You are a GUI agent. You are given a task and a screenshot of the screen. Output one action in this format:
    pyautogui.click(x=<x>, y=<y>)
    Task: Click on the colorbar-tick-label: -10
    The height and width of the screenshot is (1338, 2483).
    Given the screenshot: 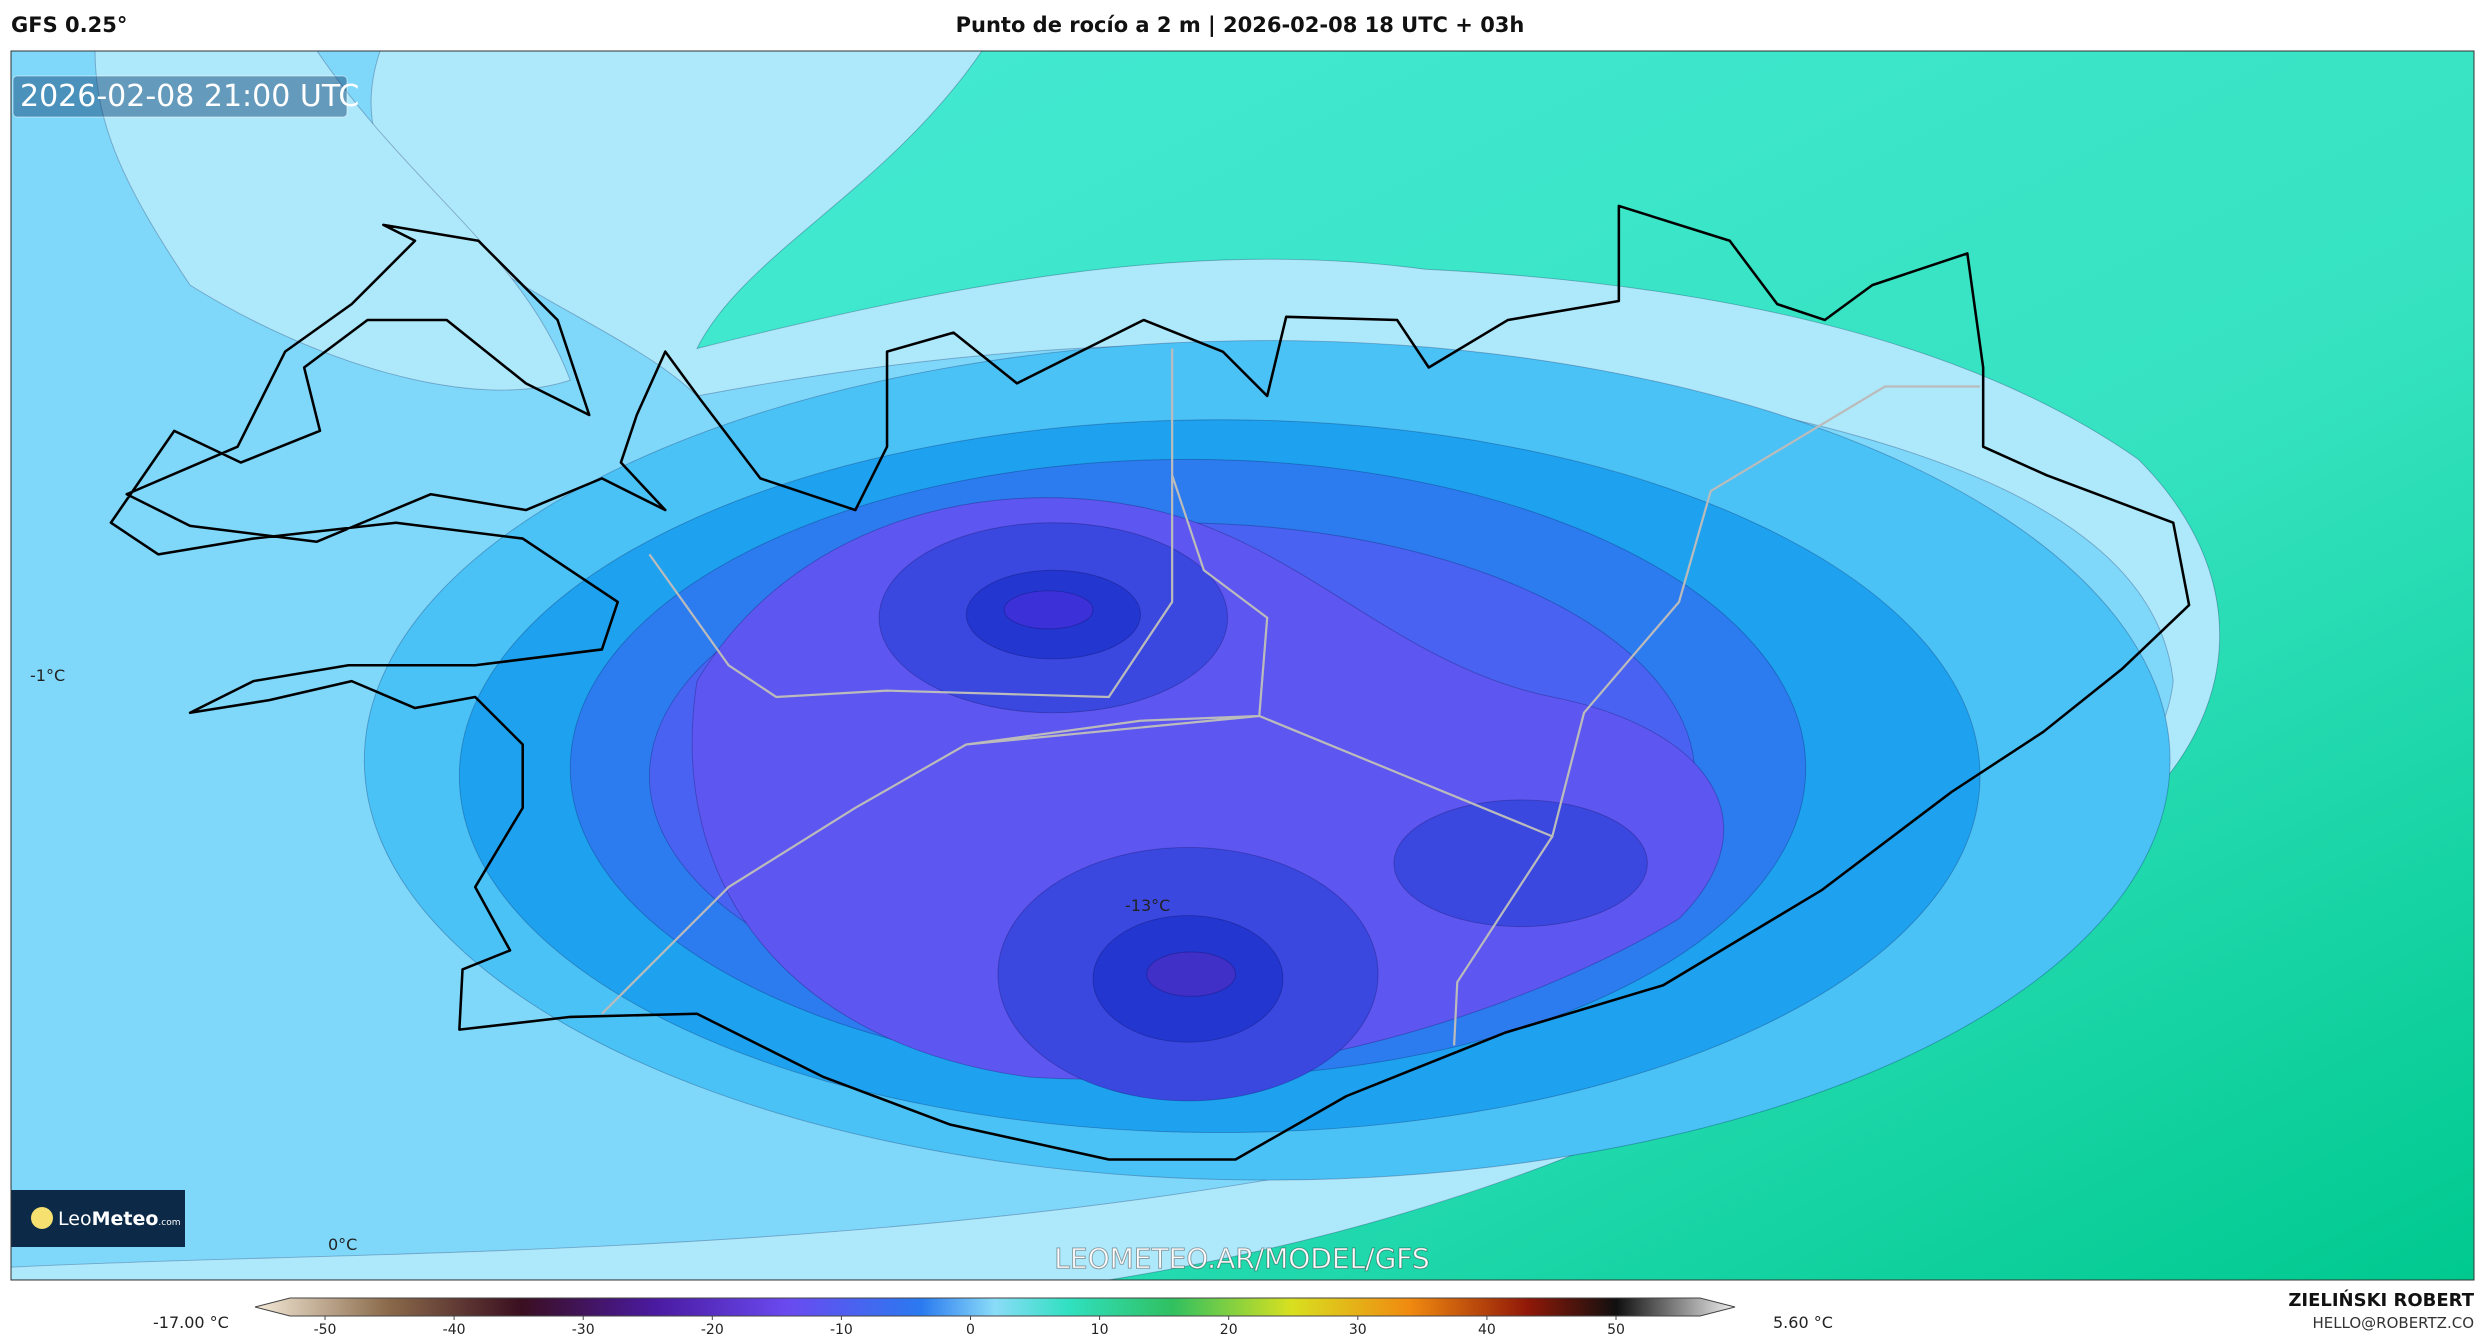 What is the action you would take?
    pyautogui.click(x=841, y=1330)
    